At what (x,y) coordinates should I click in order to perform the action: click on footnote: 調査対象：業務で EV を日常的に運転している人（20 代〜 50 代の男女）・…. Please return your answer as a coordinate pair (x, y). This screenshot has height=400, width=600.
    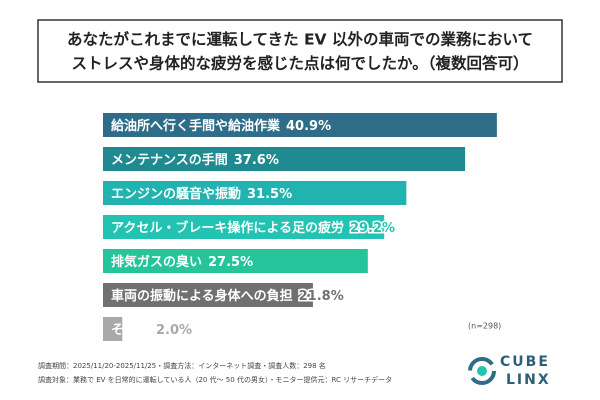
    Looking at the image, I should click on (215, 379).